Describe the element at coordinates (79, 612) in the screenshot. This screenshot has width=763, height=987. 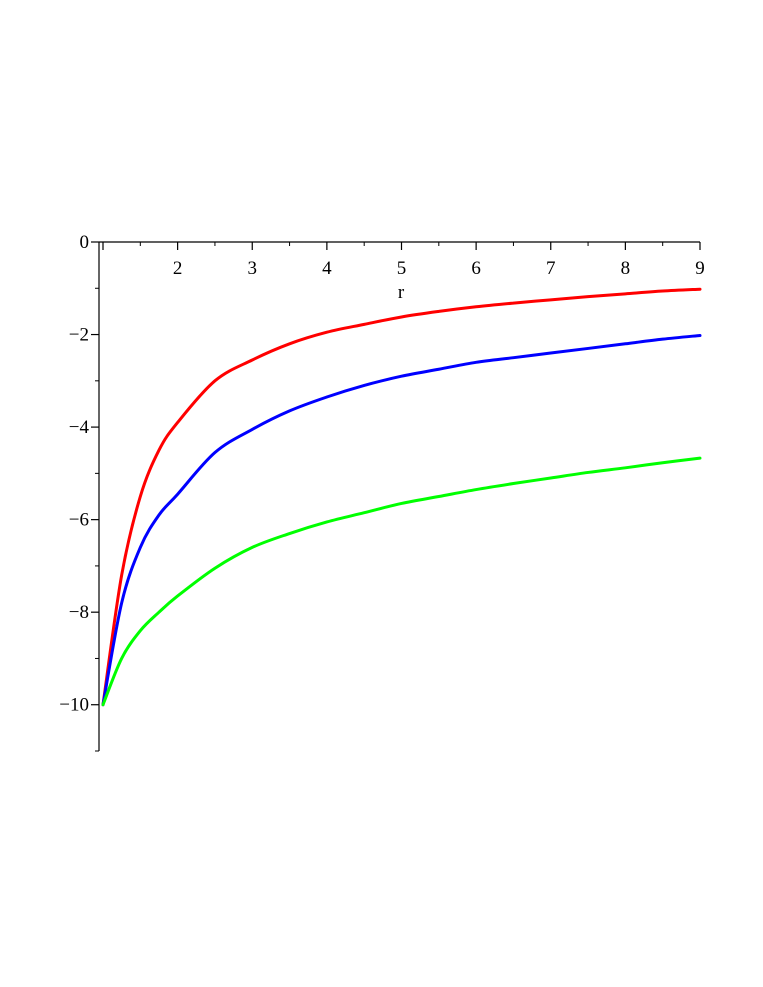
I see `y-tick-label: −8` at that location.